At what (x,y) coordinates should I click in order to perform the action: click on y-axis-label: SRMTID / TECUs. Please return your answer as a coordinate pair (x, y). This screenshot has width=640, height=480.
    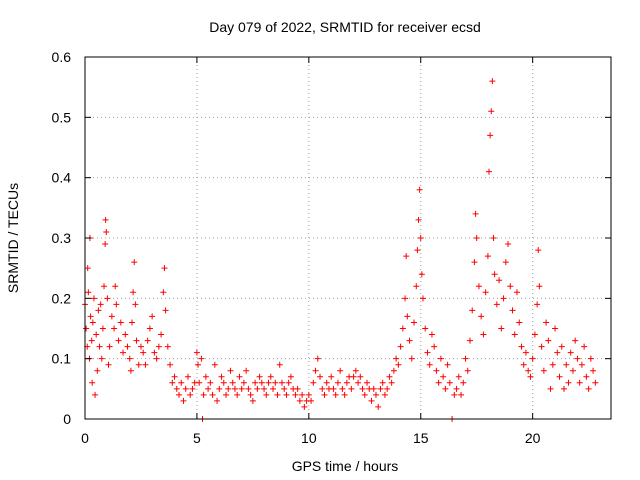
    Looking at the image, I should click on (13, 238).